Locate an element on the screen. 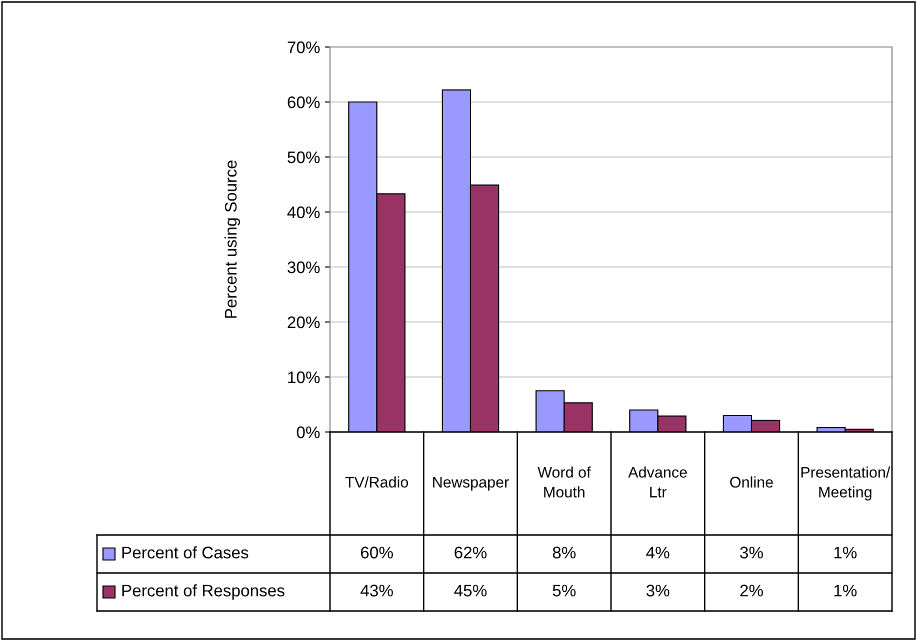 The width and height of the screenshot is (917, 641). data-label: 62% is located at coordinates (470, 552).